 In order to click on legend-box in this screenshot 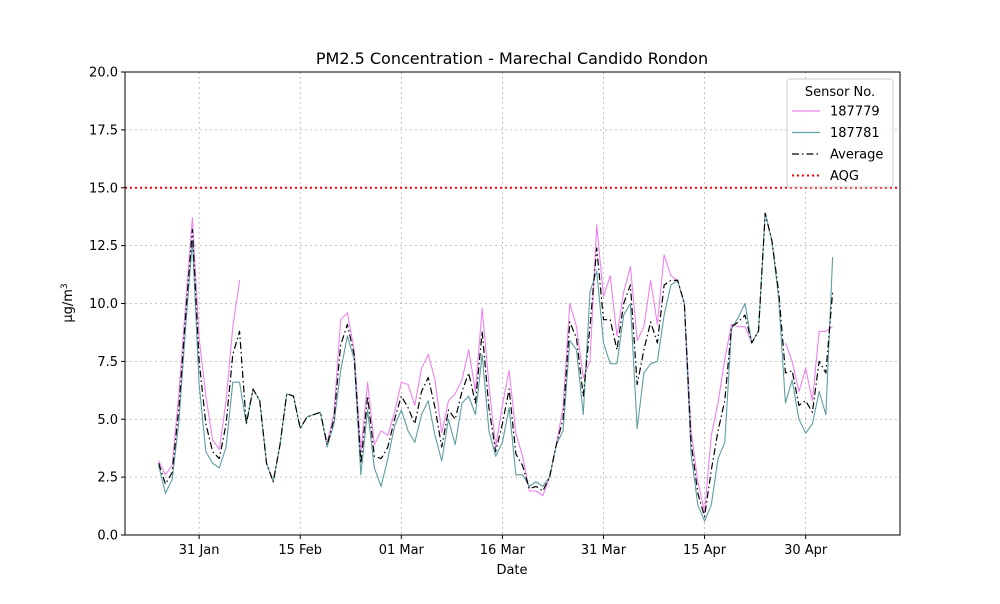, I will do `click(840, 133)`.